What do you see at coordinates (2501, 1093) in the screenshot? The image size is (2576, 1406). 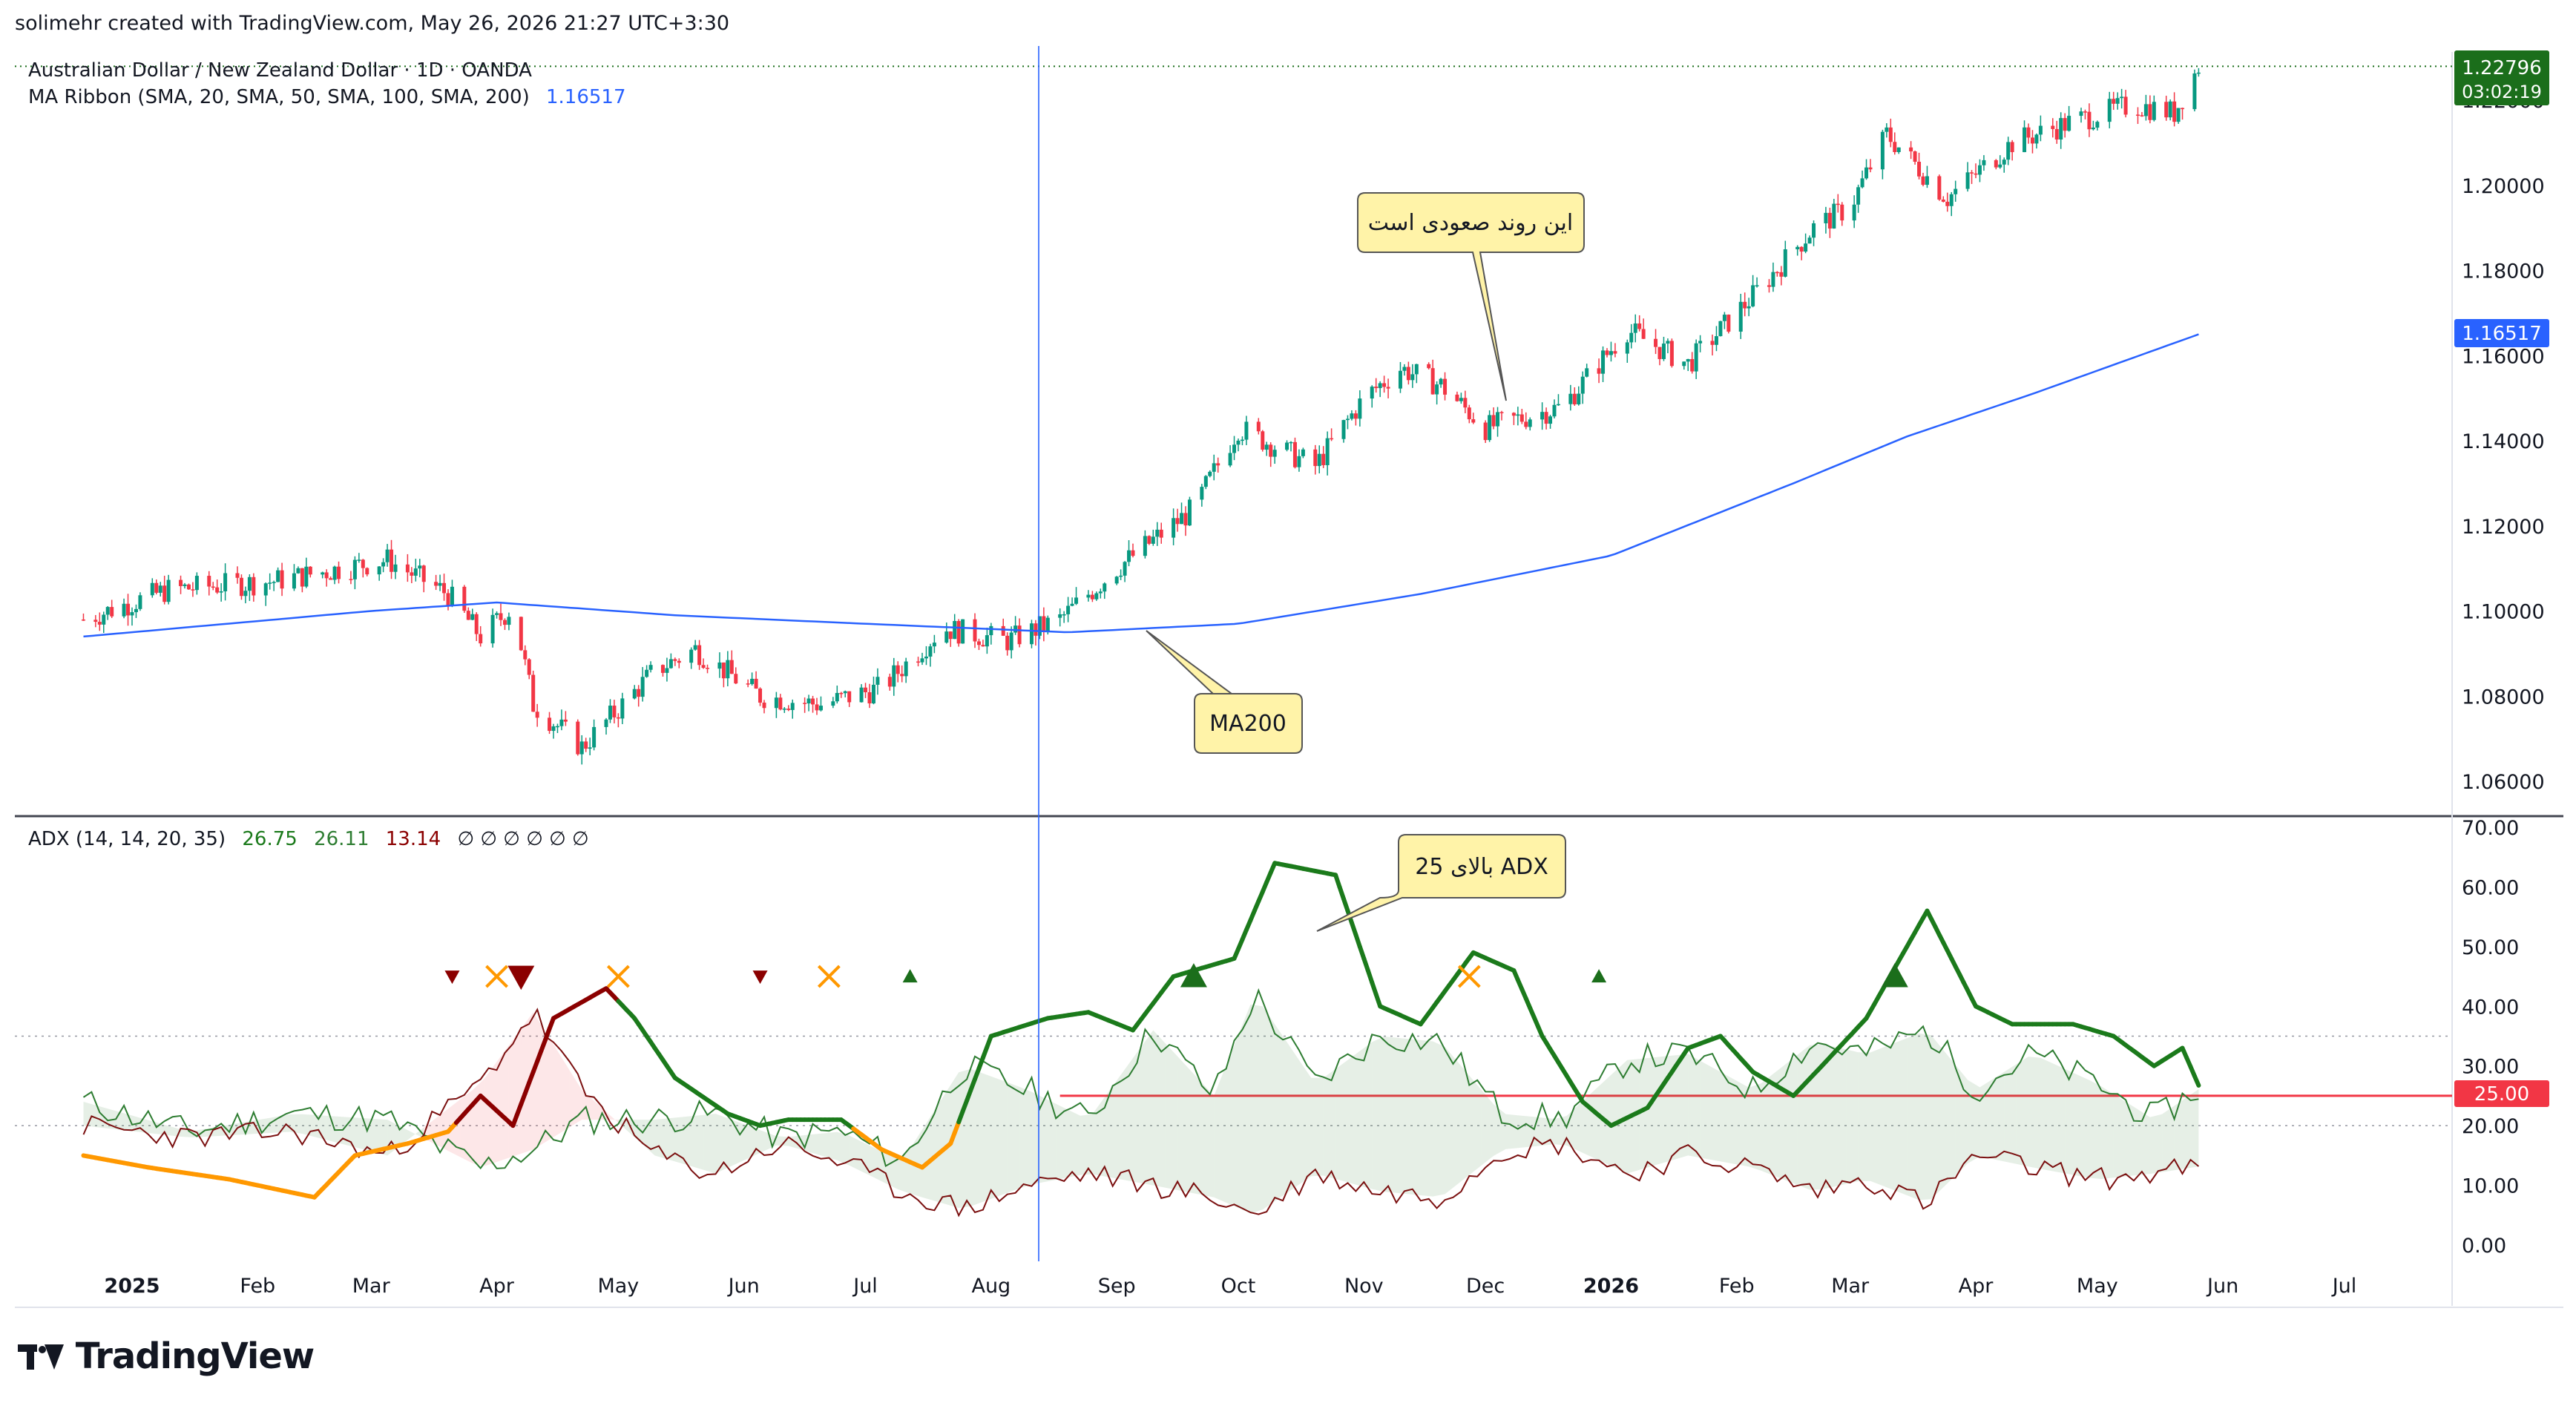 I see `adx-level-badge: 25.00` at bounding box center [2501, 1093].